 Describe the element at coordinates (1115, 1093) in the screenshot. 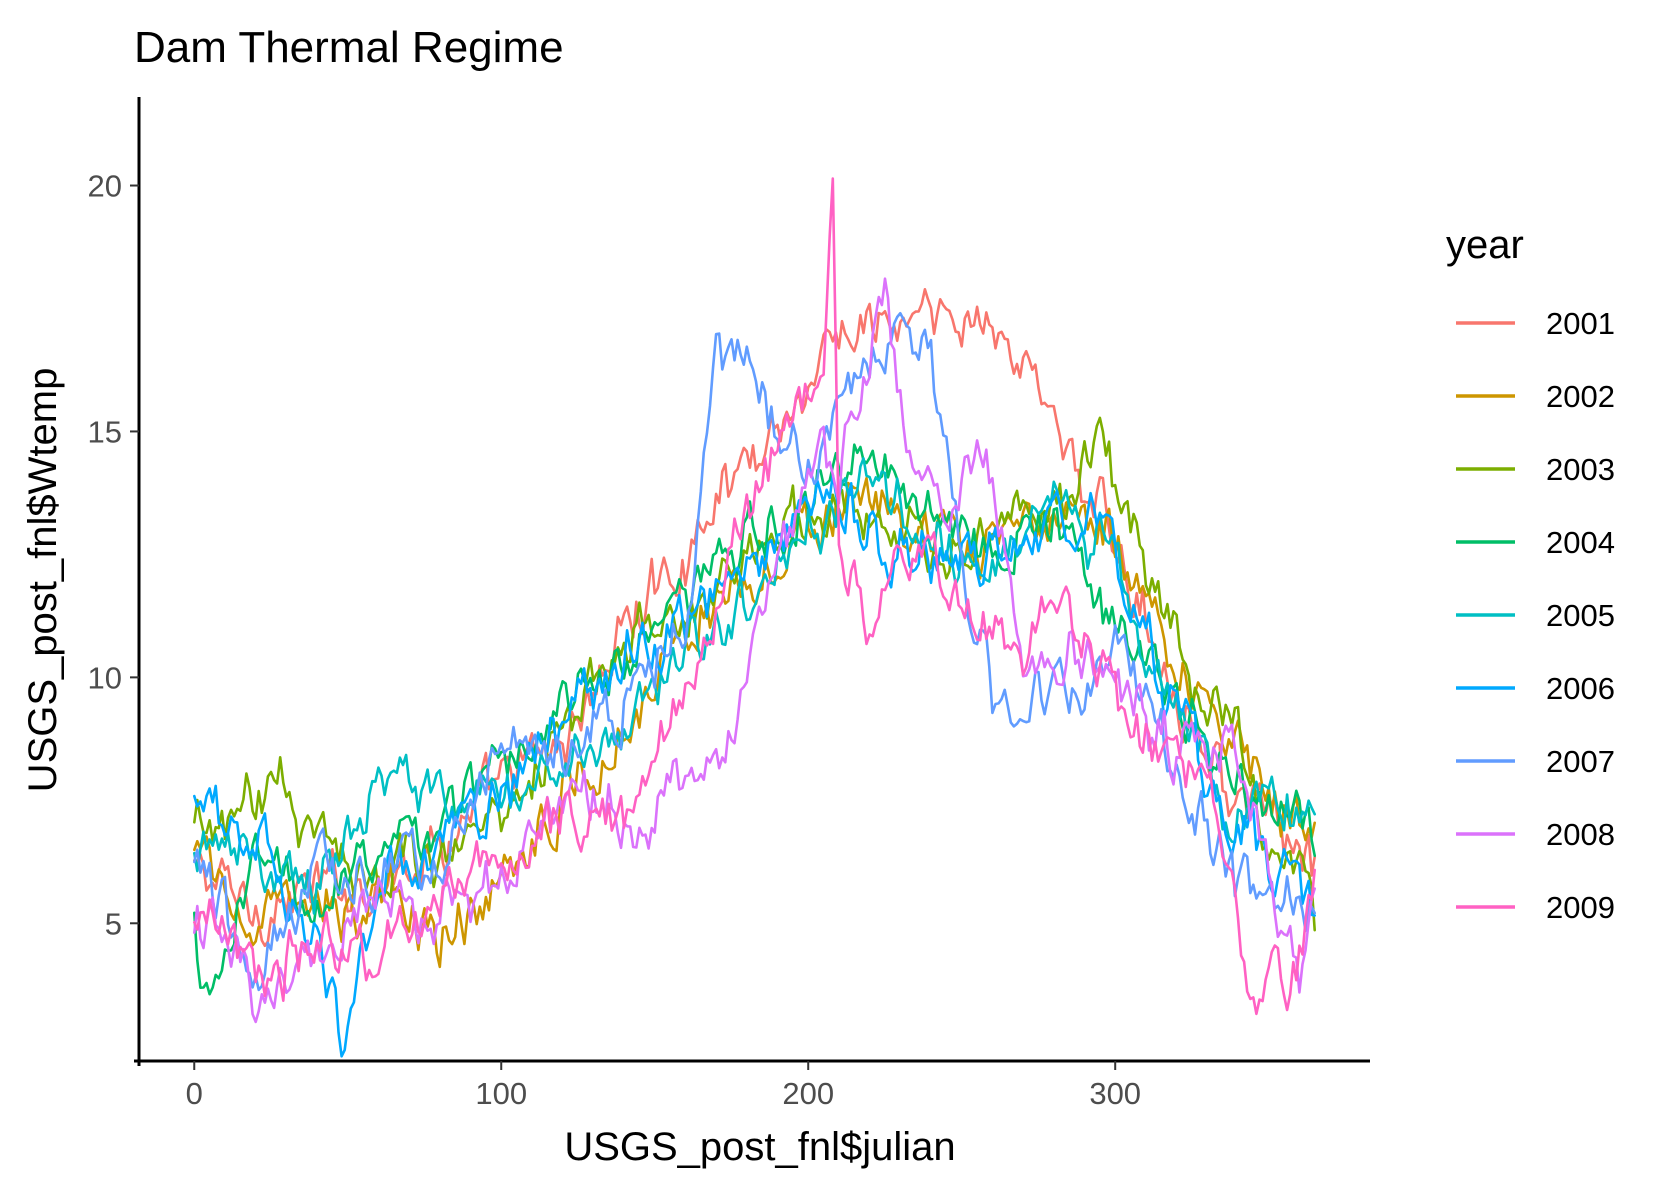

I see `x-tick-label: 300` at that location.